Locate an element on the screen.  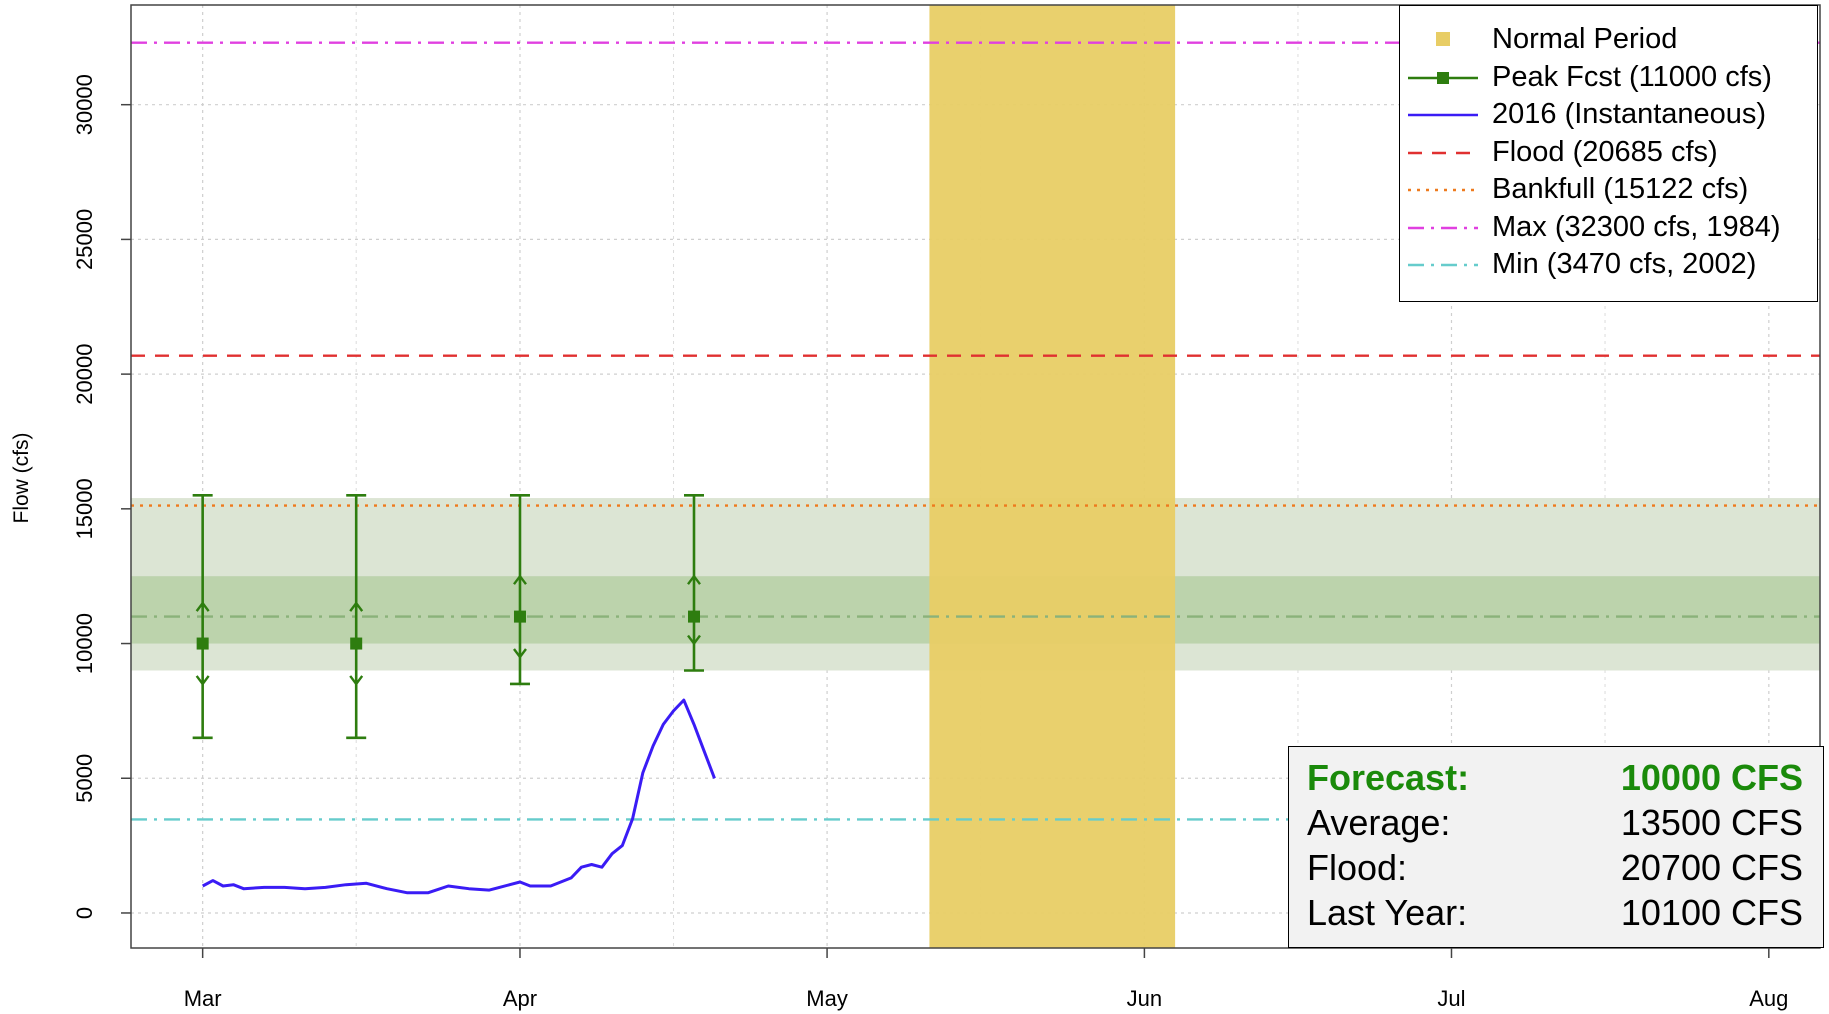
legend-label: 2016 (Instantaneous) is located at coordinates (1629, 114).